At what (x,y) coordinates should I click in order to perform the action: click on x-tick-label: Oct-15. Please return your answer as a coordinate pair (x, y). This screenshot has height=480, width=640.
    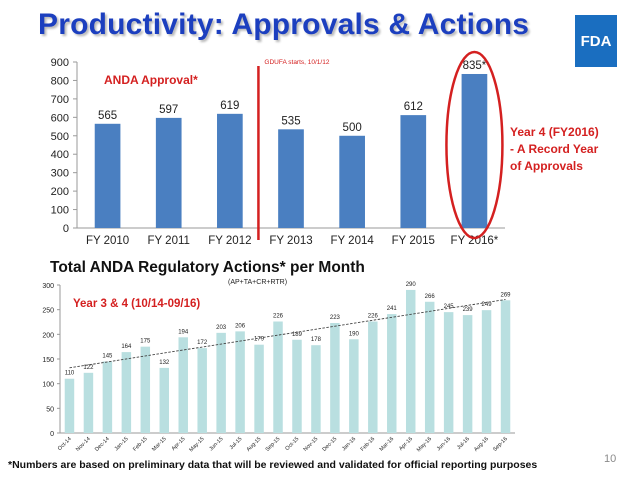
    Looking at the image, I should click on (292, 444).